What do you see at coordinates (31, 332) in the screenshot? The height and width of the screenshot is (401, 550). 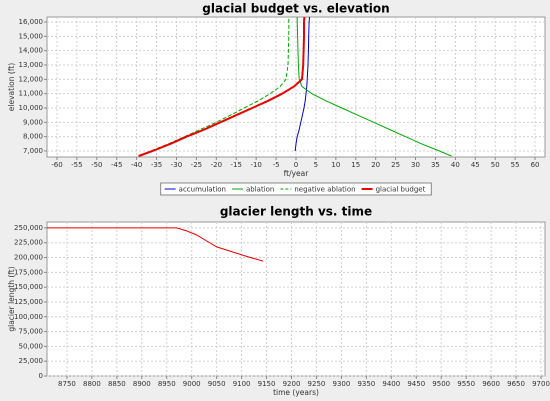 I see `y-tick-label: 75,000` at bounding box center [31, 332].